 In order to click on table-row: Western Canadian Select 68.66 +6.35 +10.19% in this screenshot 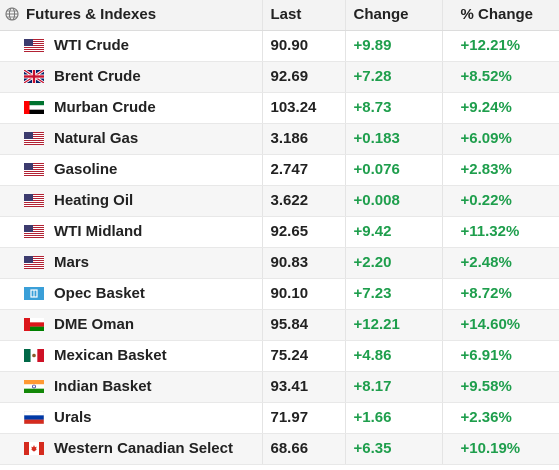, I will do `click(279, 449)`.